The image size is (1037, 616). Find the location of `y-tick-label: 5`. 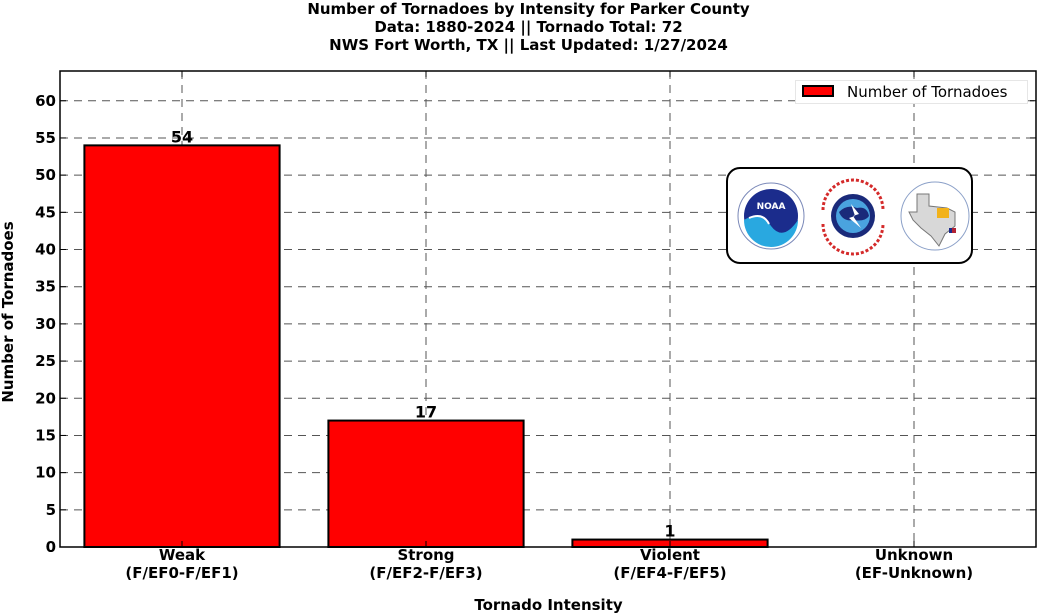

y-tick-label: 5 is located at coordinates (51, 510).